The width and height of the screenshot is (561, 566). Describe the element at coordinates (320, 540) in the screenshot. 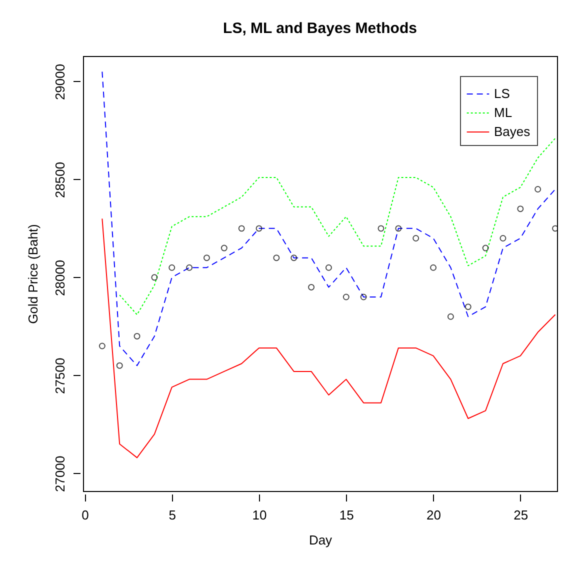

I see `x-axis-title: Day` at that location.